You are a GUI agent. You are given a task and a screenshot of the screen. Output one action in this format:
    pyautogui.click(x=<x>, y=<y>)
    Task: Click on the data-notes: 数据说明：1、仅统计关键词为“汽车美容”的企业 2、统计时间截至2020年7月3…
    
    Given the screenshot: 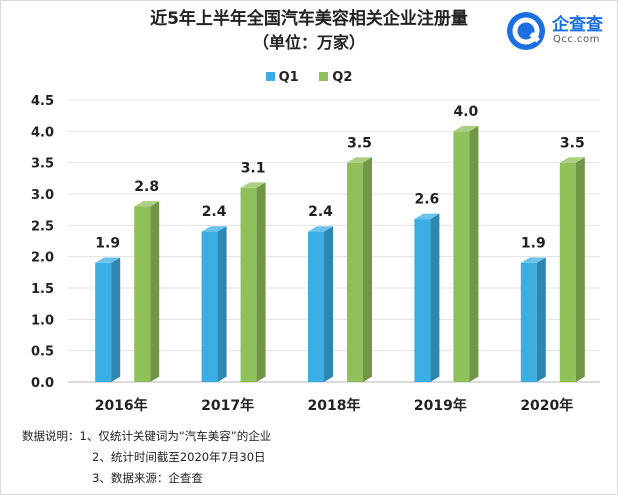 What is the action you would take?
    pyautogui.click(x=146, y=457)
    